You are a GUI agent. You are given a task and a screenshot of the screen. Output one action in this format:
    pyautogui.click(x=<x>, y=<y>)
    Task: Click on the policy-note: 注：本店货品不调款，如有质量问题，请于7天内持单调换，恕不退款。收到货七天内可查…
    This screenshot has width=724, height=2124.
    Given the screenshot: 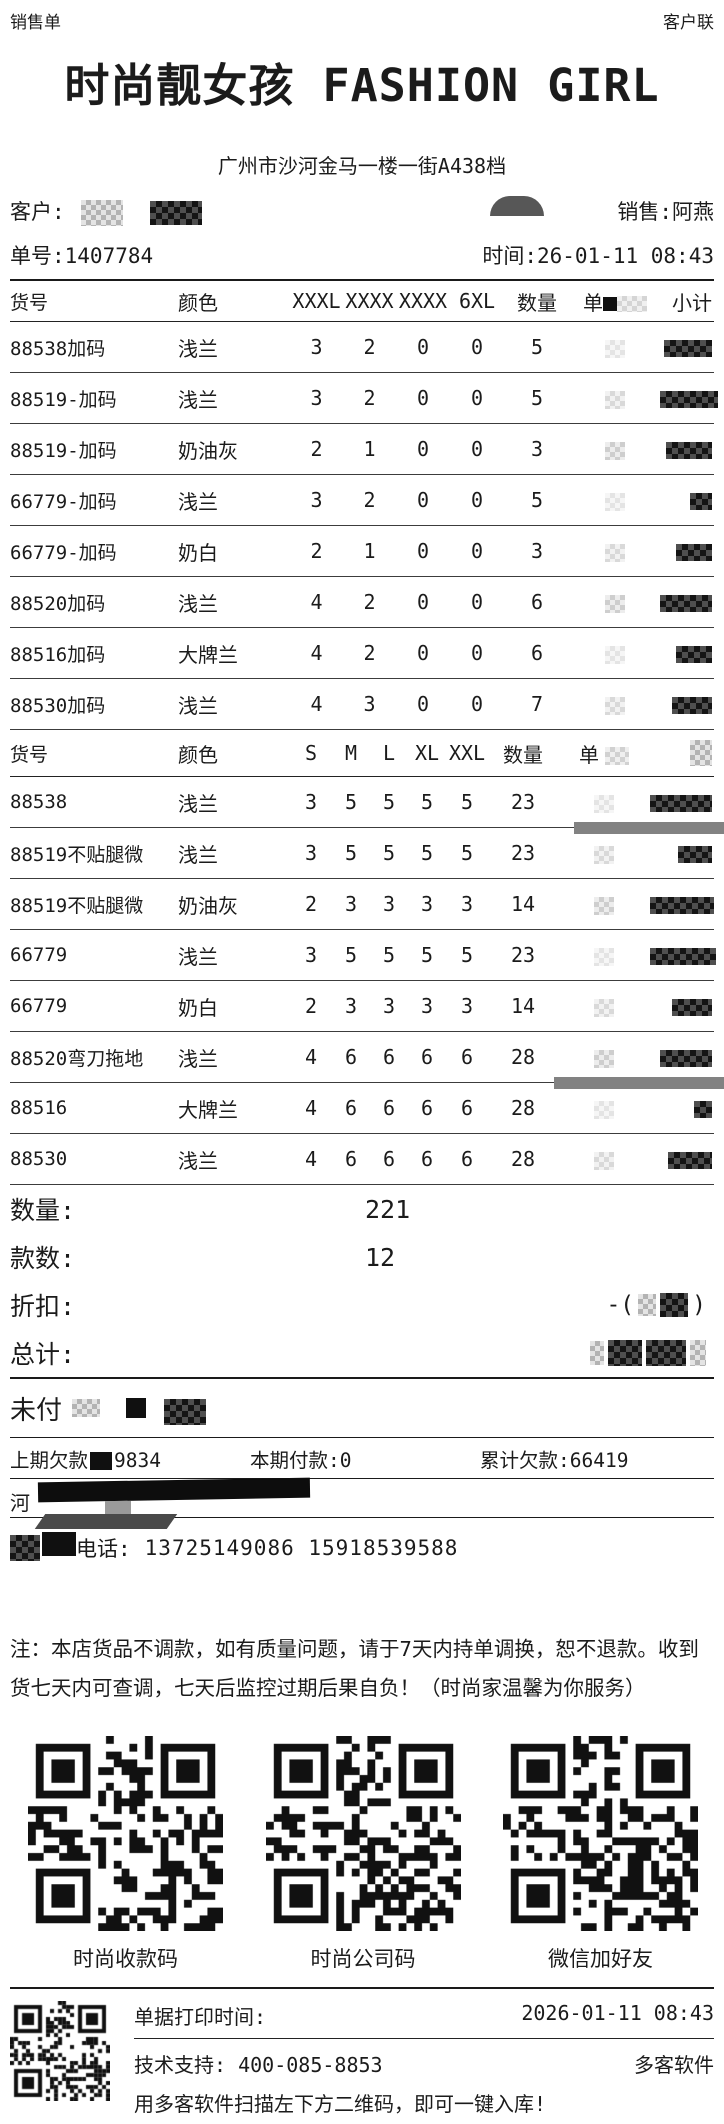 What is the action you would take?
    pyautogui.click(x=354, y=1668)
    